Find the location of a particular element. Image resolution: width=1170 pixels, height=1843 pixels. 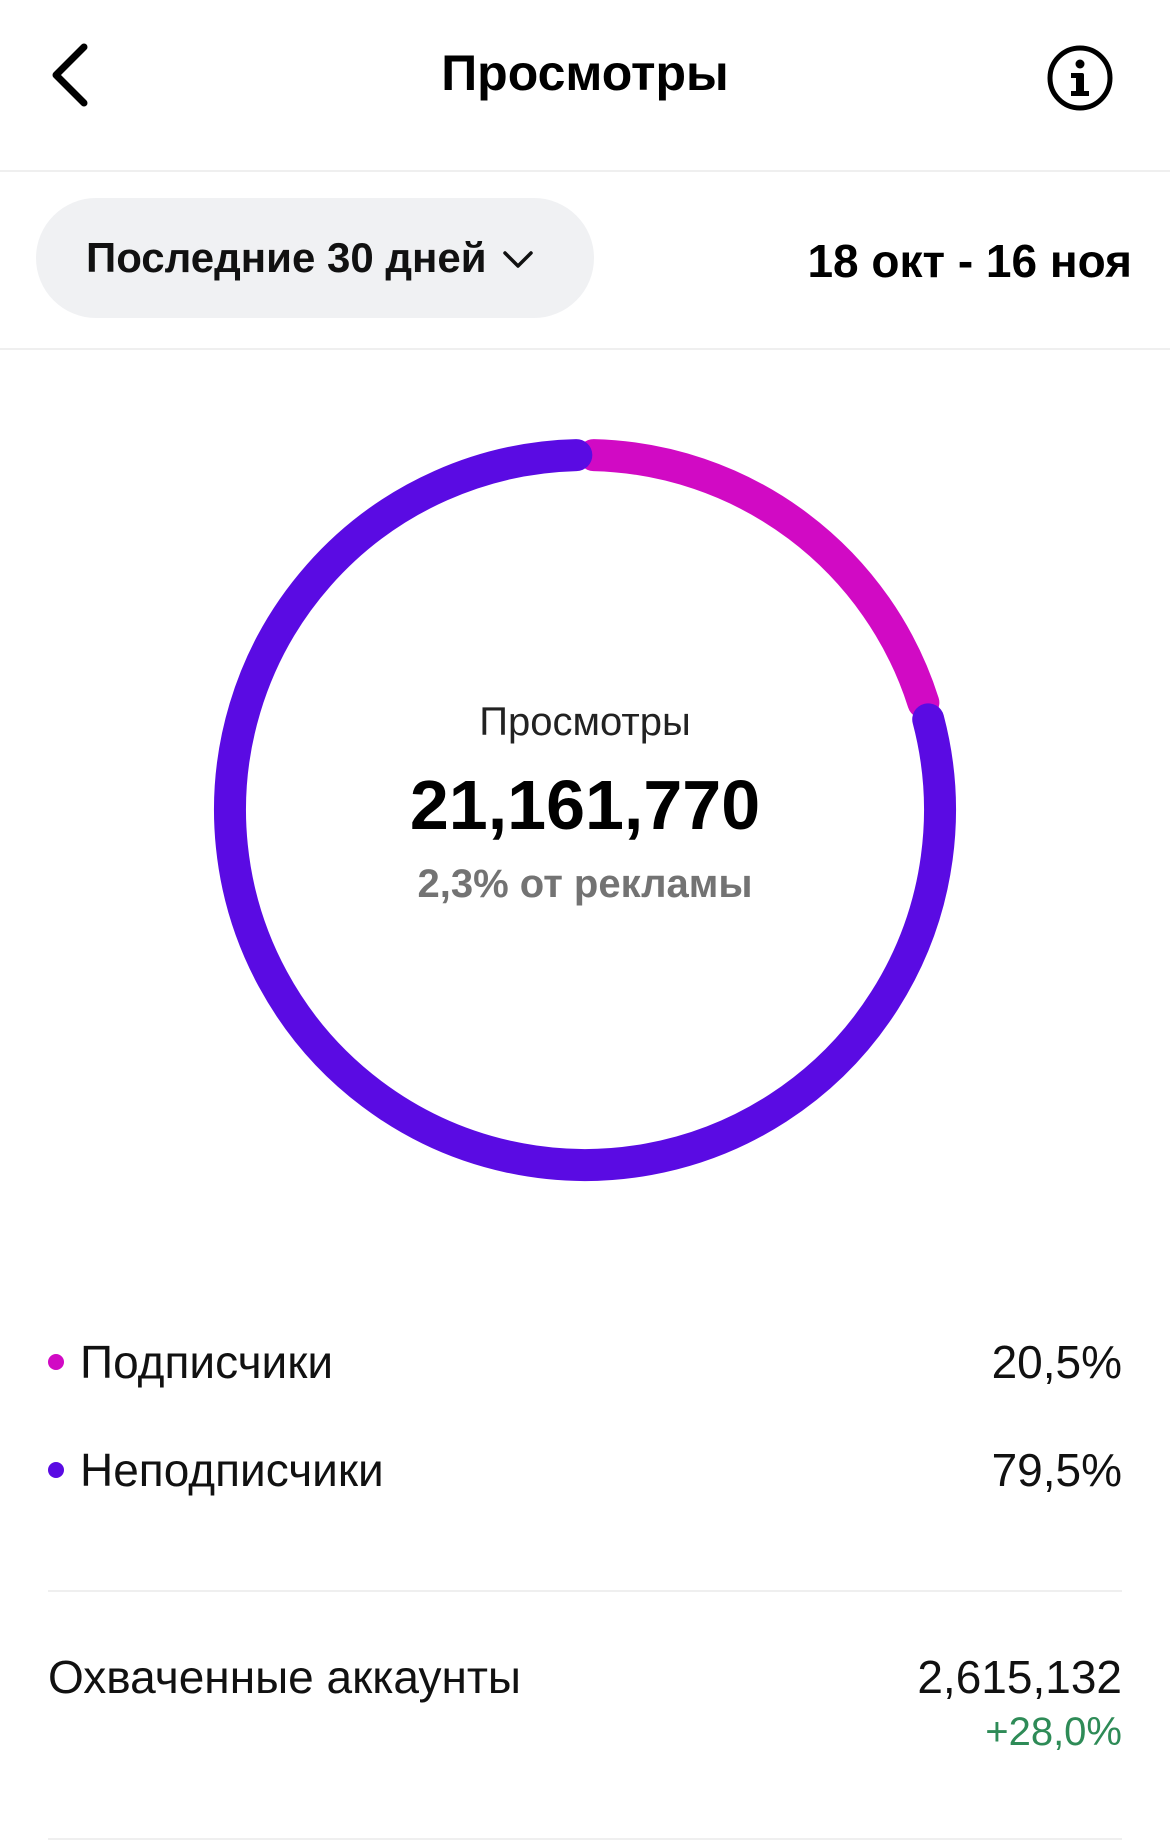

date-range-text: 18 окт - 16 ноя is located at coordinates (969, 261).